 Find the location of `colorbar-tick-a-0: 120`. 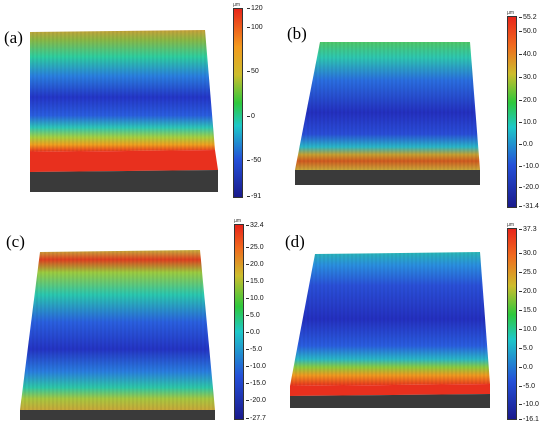

colorbar-tick-a-0: 120 is located at coordinates (255, 8).